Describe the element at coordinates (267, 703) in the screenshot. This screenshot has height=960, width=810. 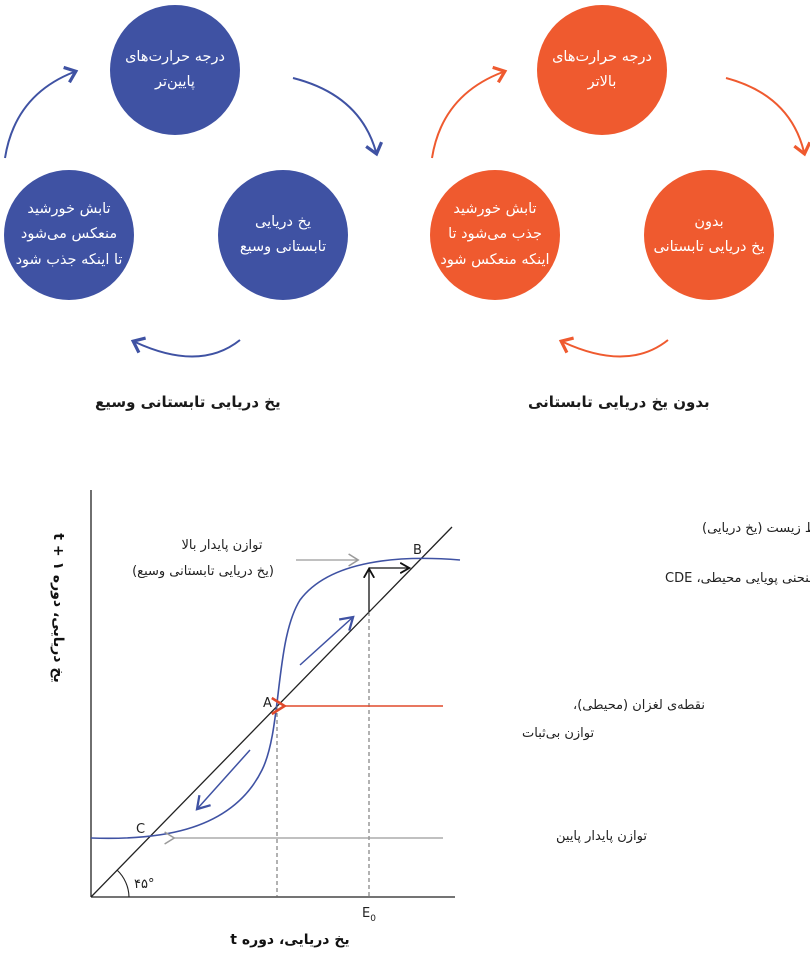
I see `point-a-label: A` at that location.